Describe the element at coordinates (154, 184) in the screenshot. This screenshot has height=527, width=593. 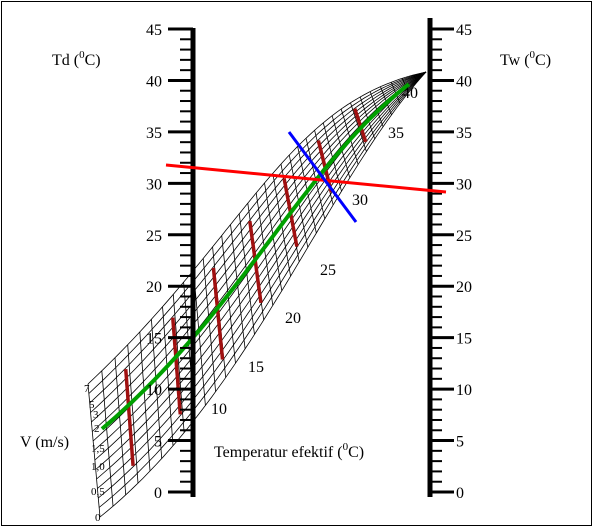
I see `td-tick-label: 30` at that location.